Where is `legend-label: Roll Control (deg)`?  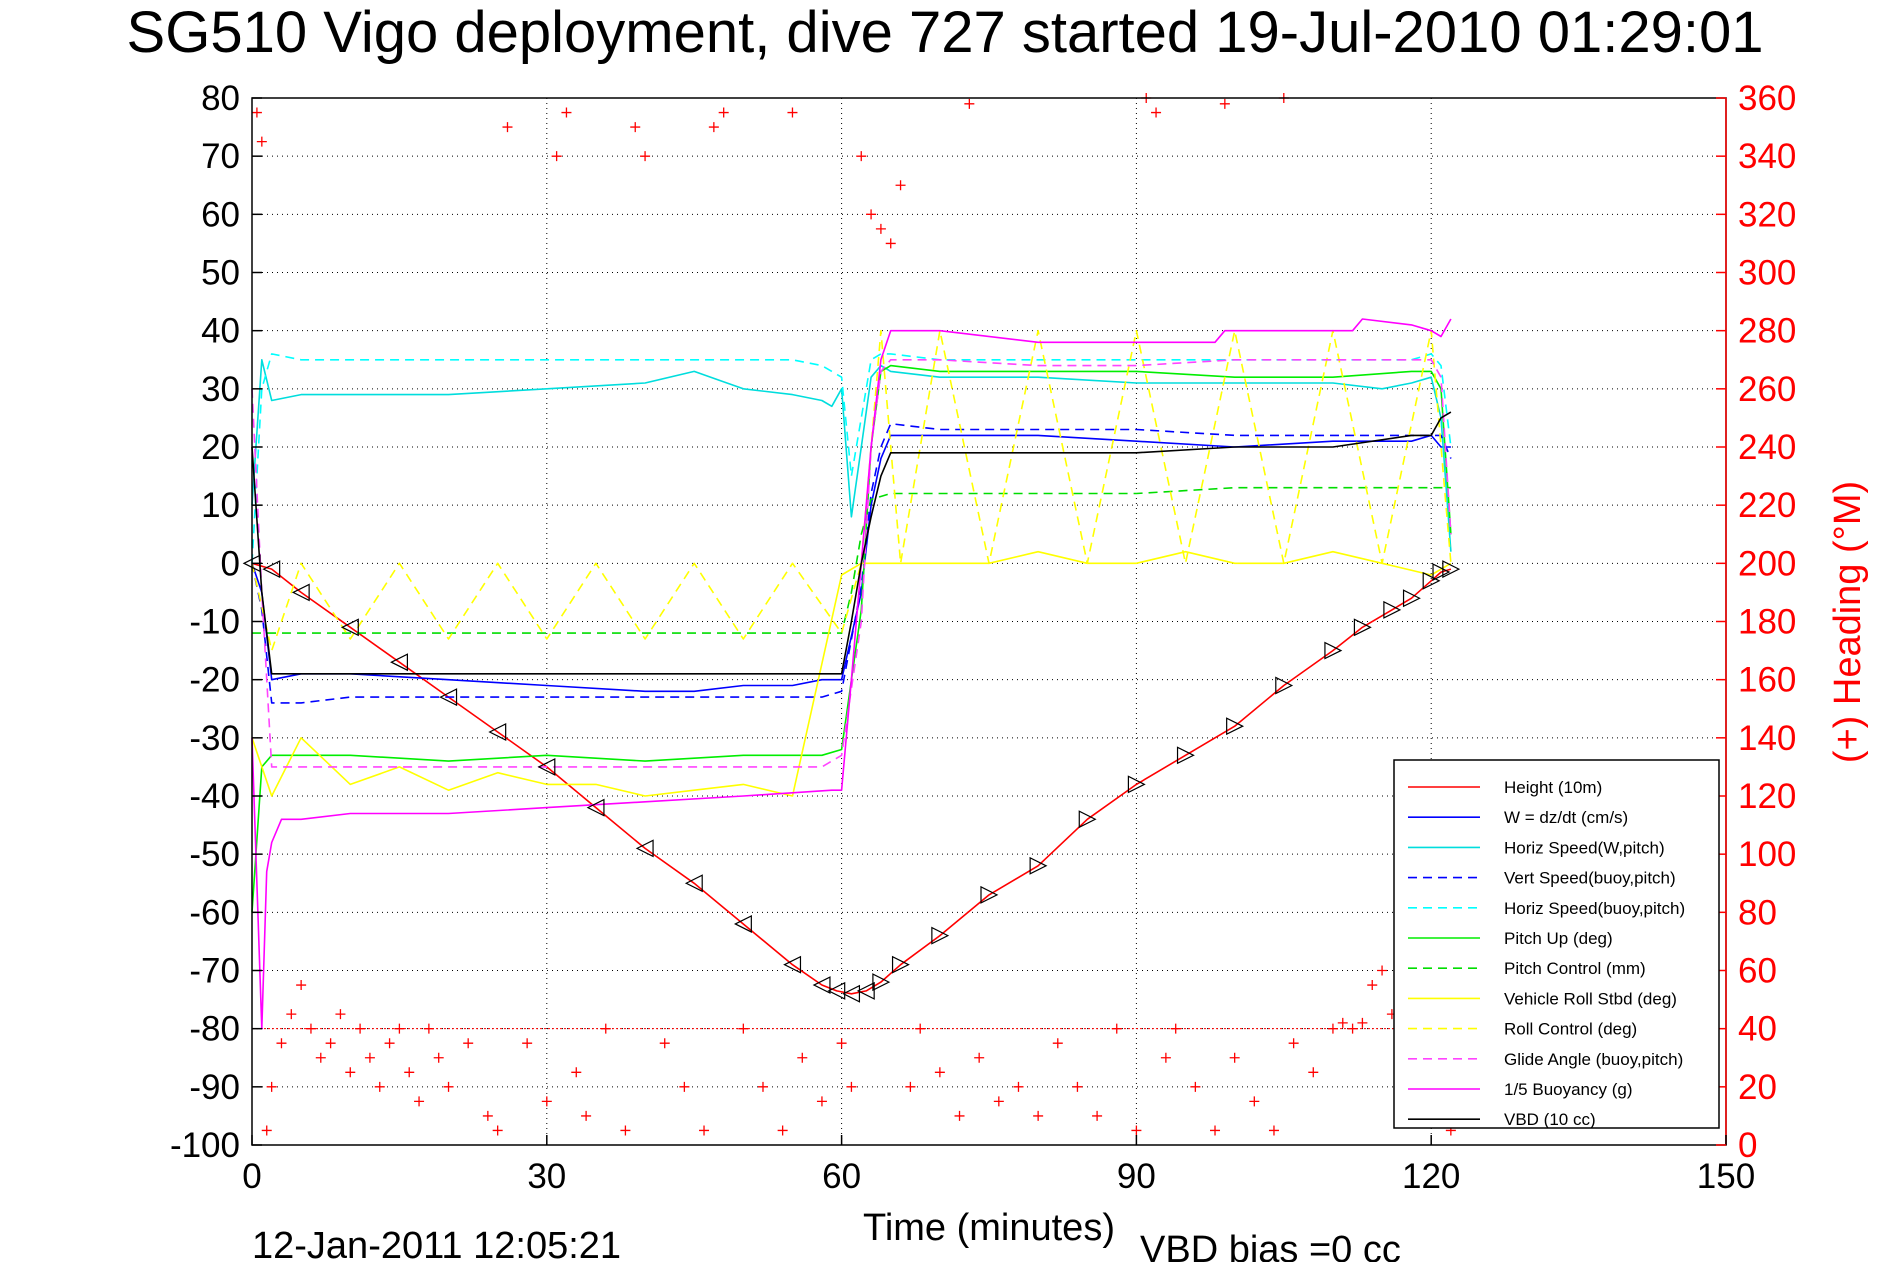 legend-label: Roll Control (deg) is located at coordinates (1570, 1029).